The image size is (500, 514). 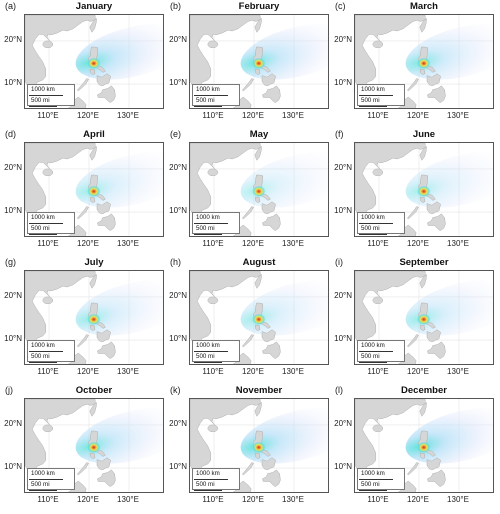 I want to click on panel-letter: (i), so click(x=339, y=262).